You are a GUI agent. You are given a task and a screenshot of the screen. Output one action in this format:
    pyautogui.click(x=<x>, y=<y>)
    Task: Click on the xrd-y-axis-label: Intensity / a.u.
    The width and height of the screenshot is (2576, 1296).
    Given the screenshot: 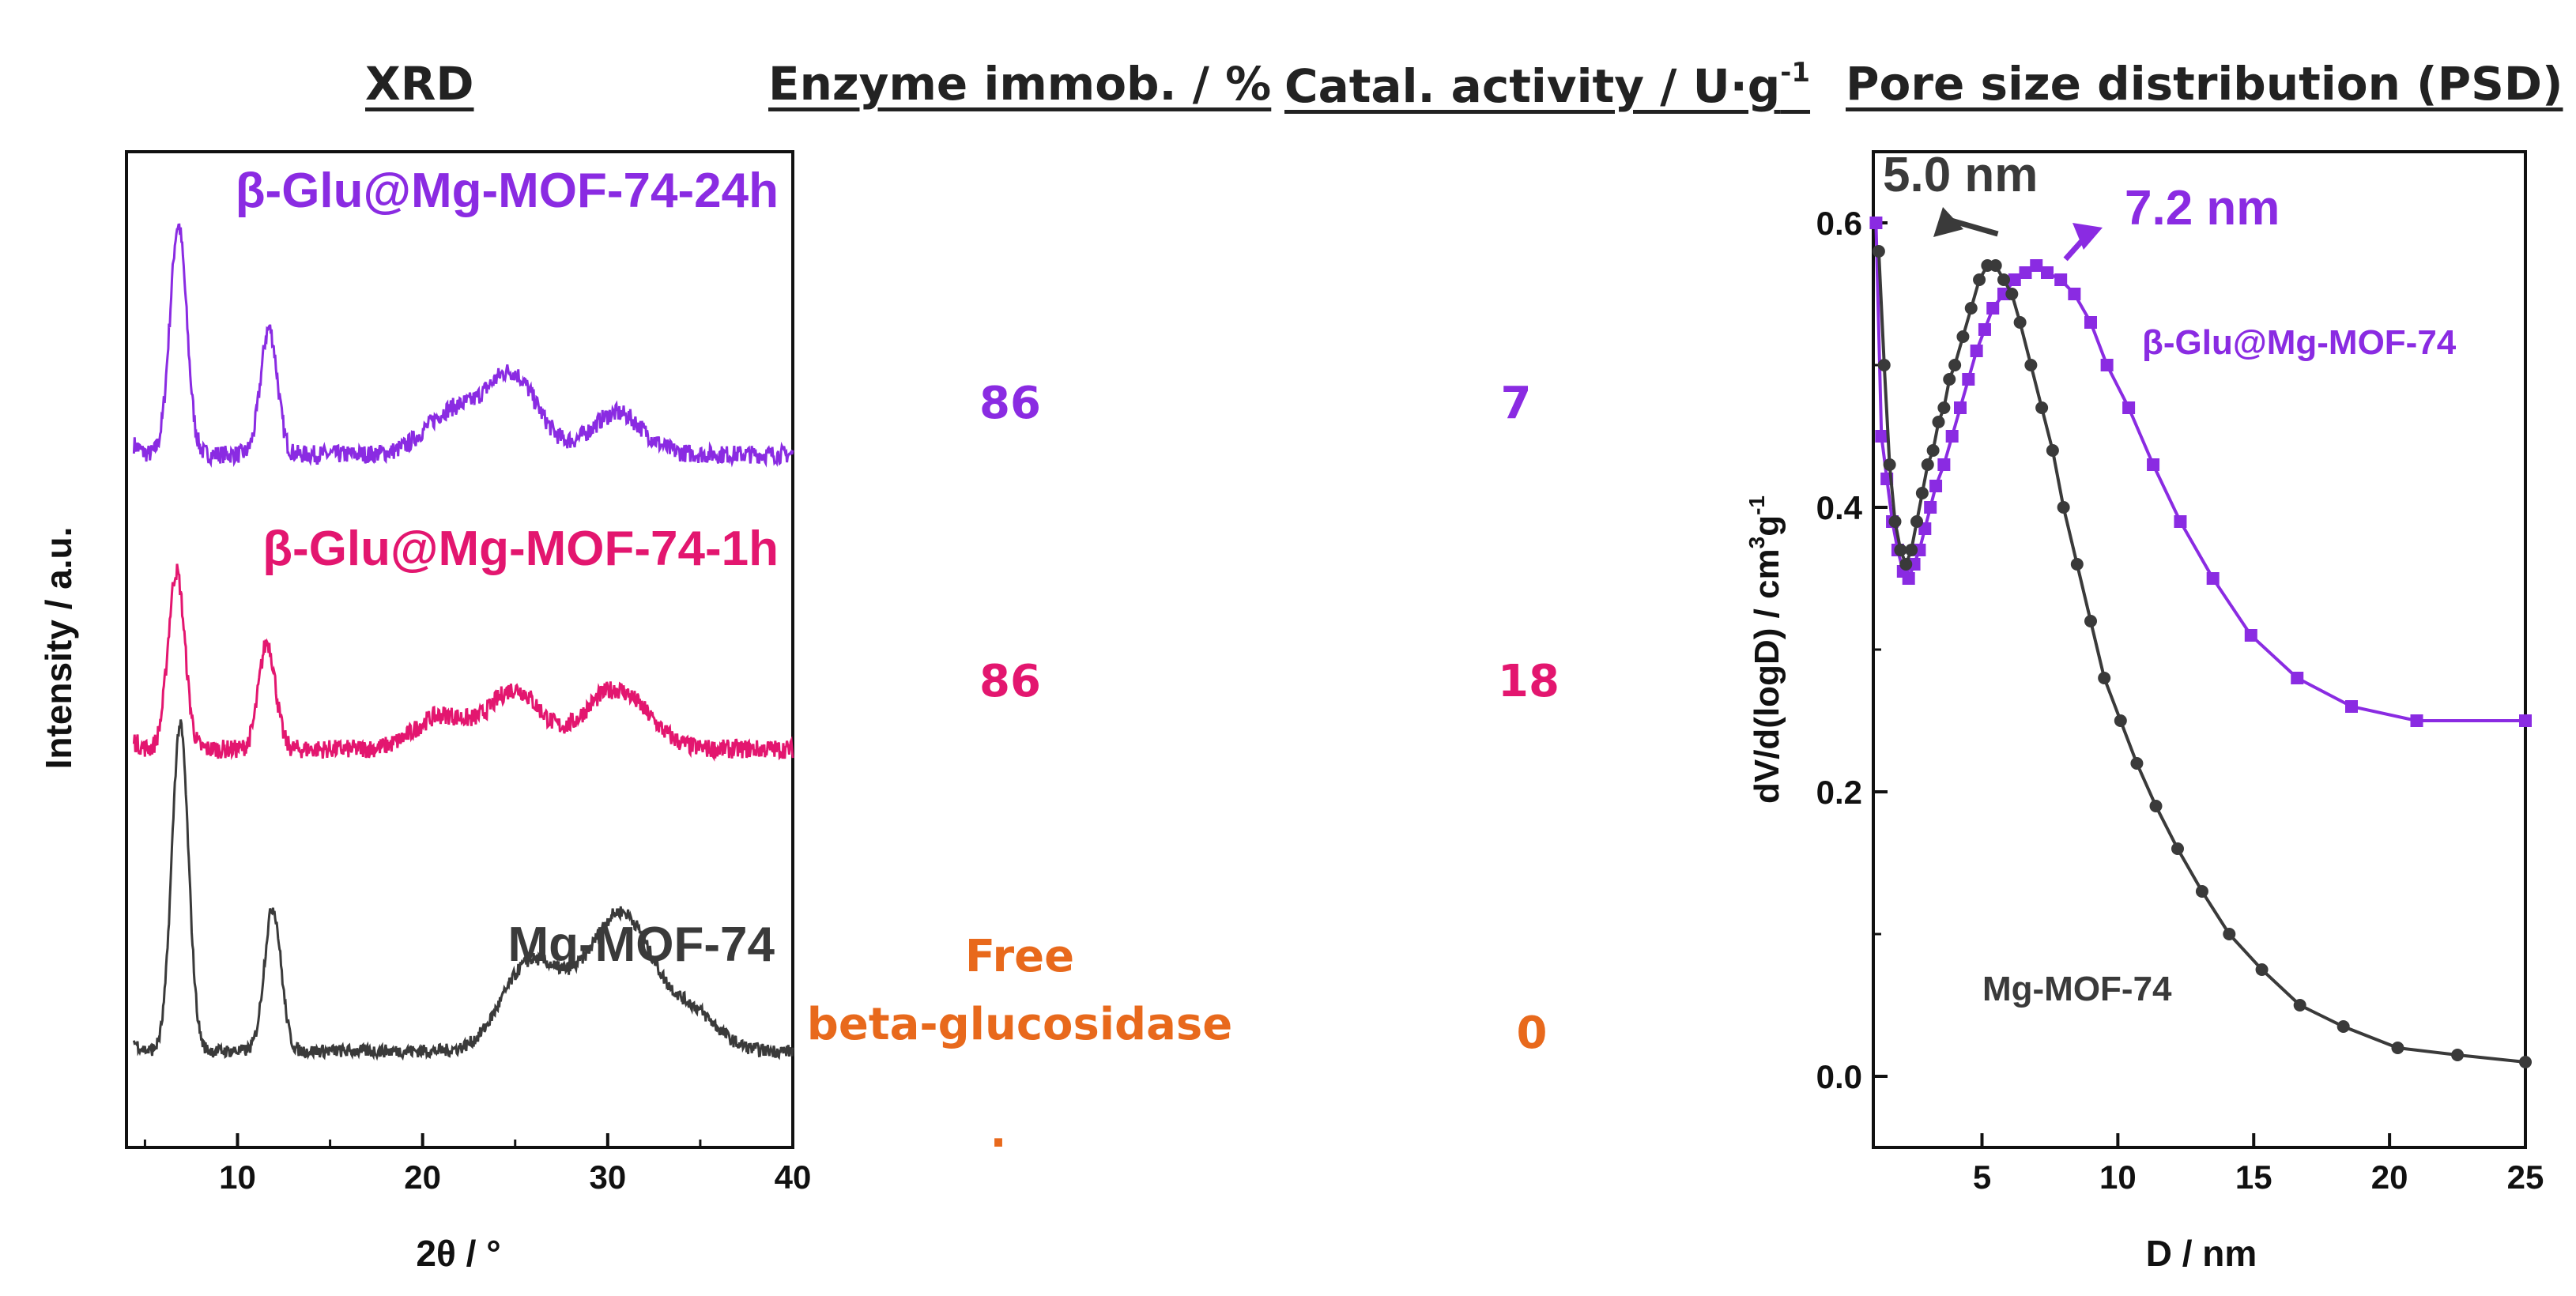 What is the action you would take?
    pyautogui.click(x=58, y=649)
    